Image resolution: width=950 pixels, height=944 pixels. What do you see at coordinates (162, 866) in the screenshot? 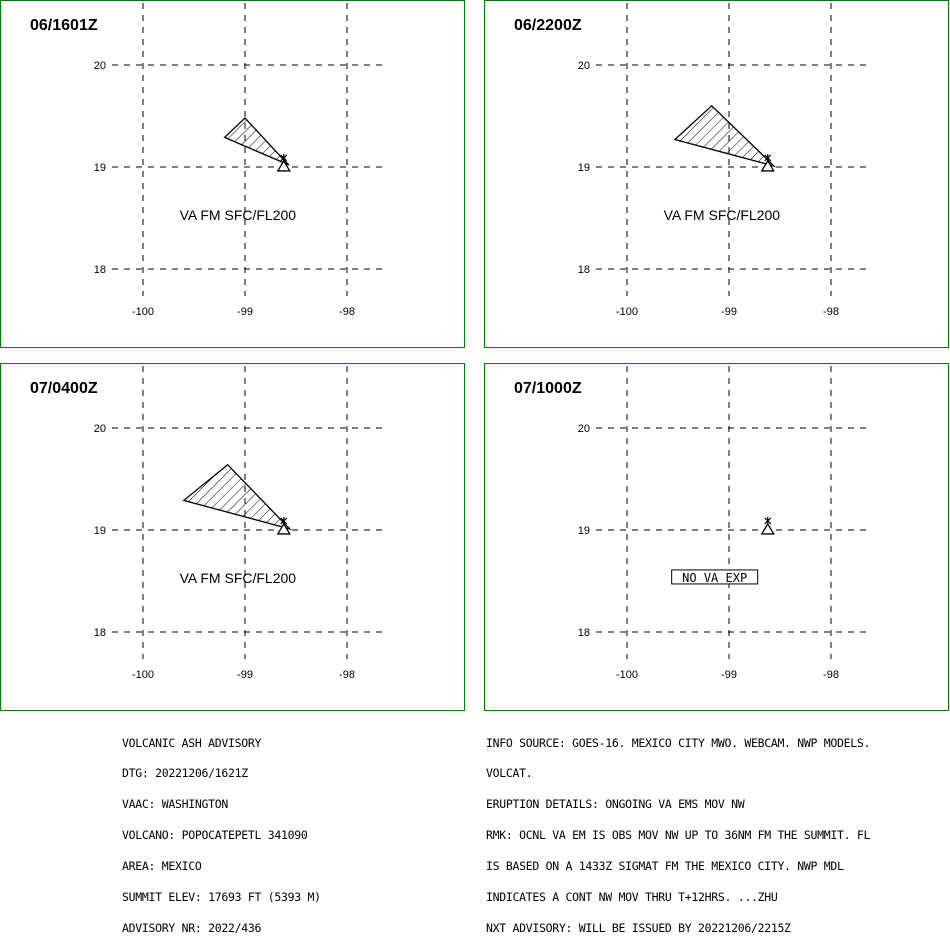
I see `advisory-line: AREA: MEXICO` at bounding box center [162, 866].